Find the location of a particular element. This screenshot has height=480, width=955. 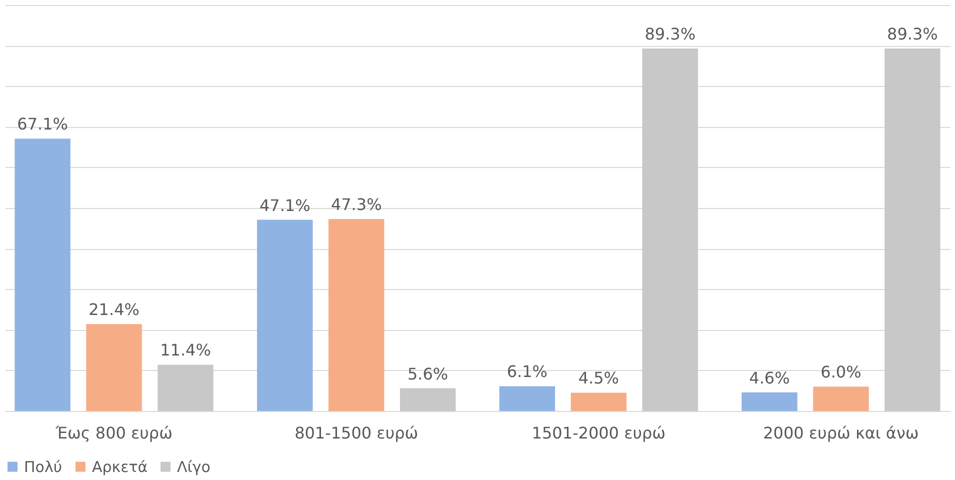

data-label: 21.4% is located at coordinates (114, 310).